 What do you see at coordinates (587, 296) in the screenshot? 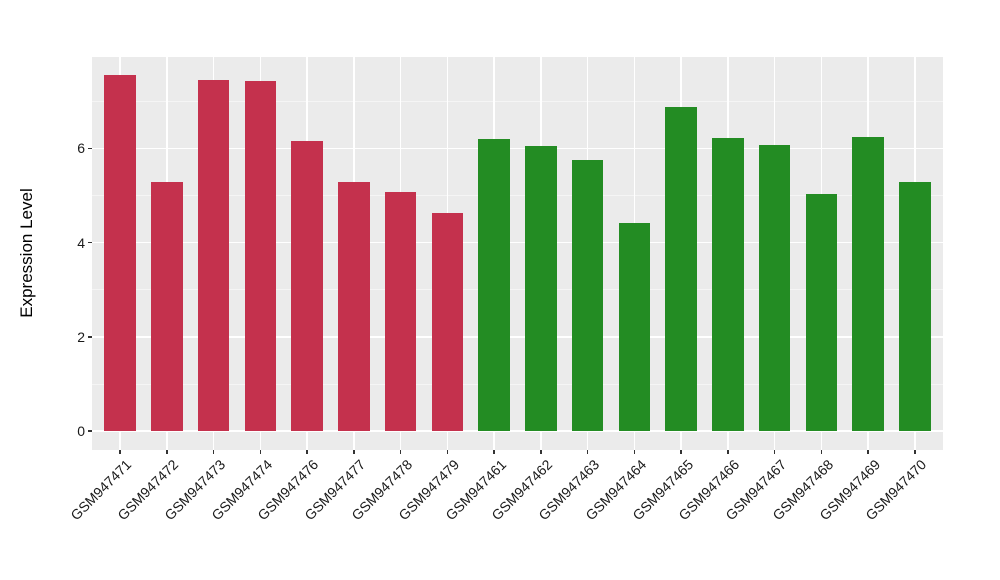
I see `bar-GSM947463` at bounding box center [587, 296].